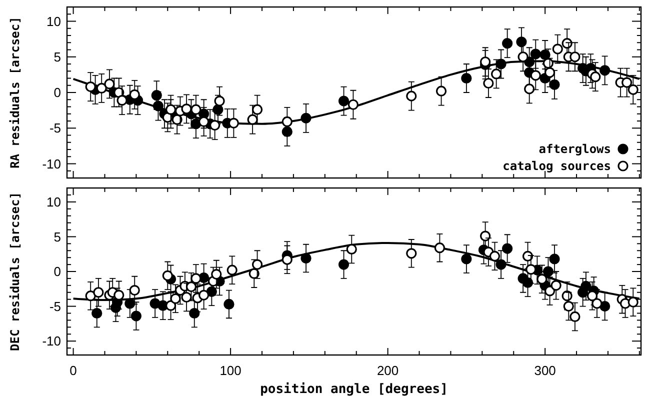  What do you see at coordinates (354, 389) in the screenshot?
I see `x-axis-title: position angle [degrees]` at bounding box center [354, 389].